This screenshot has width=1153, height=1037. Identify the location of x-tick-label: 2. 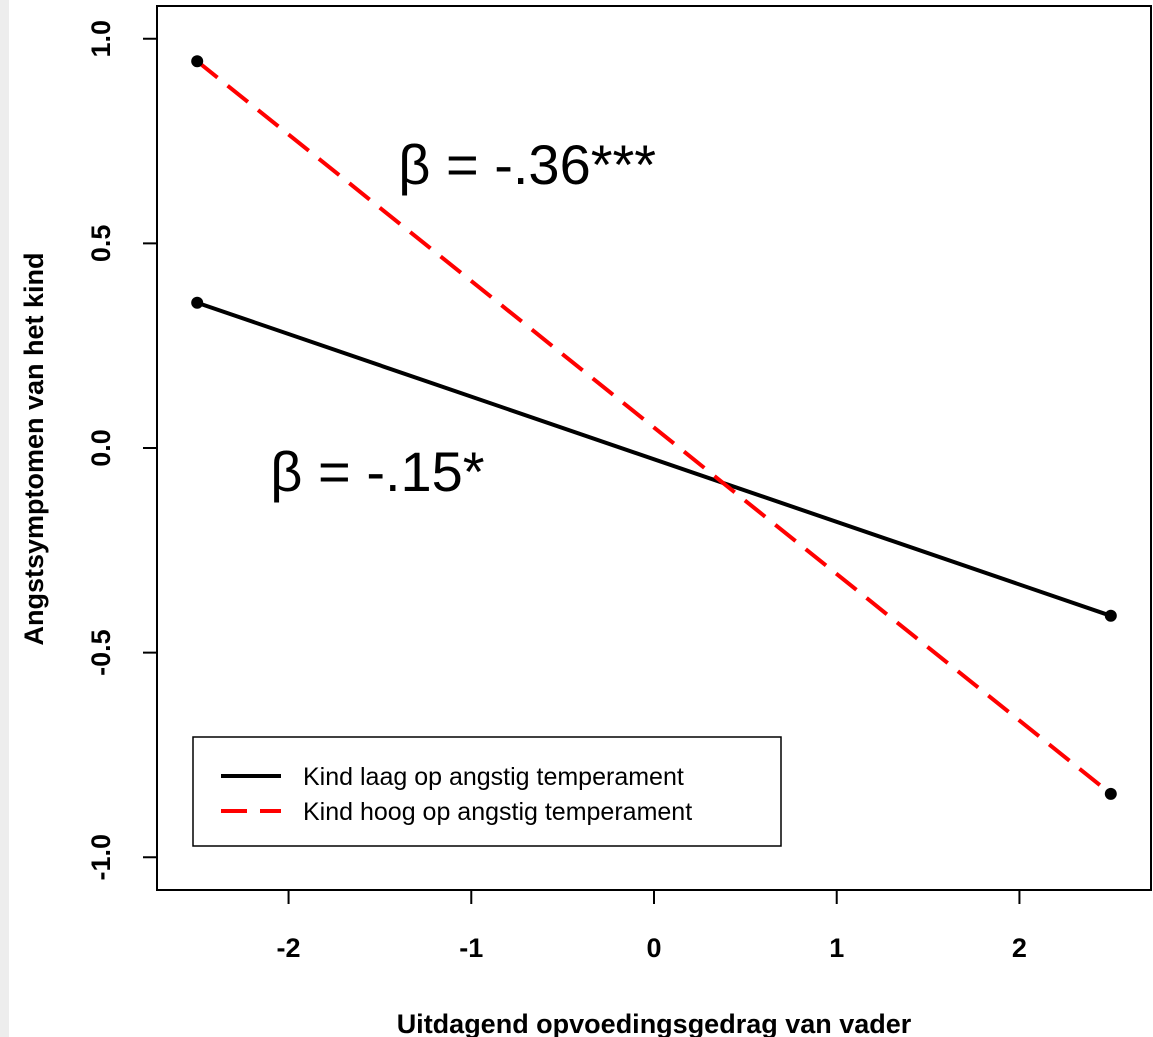
(1019, 948).